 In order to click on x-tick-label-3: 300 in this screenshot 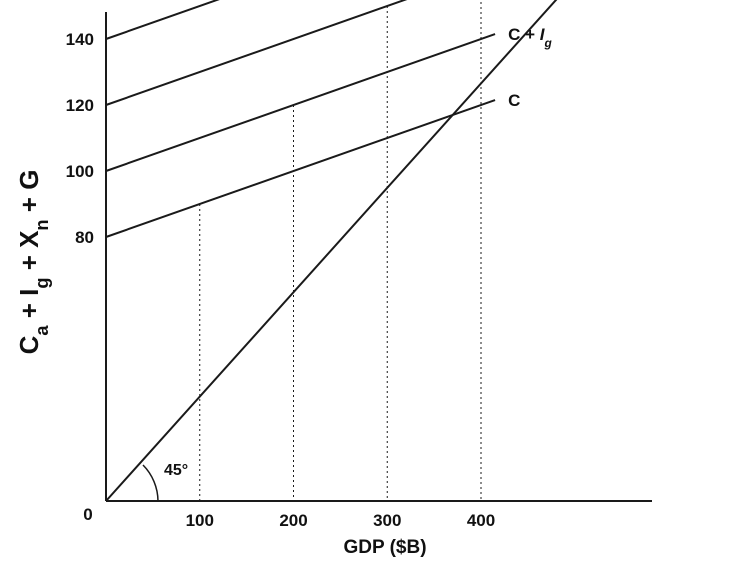, I will do `click(387, 520)`.